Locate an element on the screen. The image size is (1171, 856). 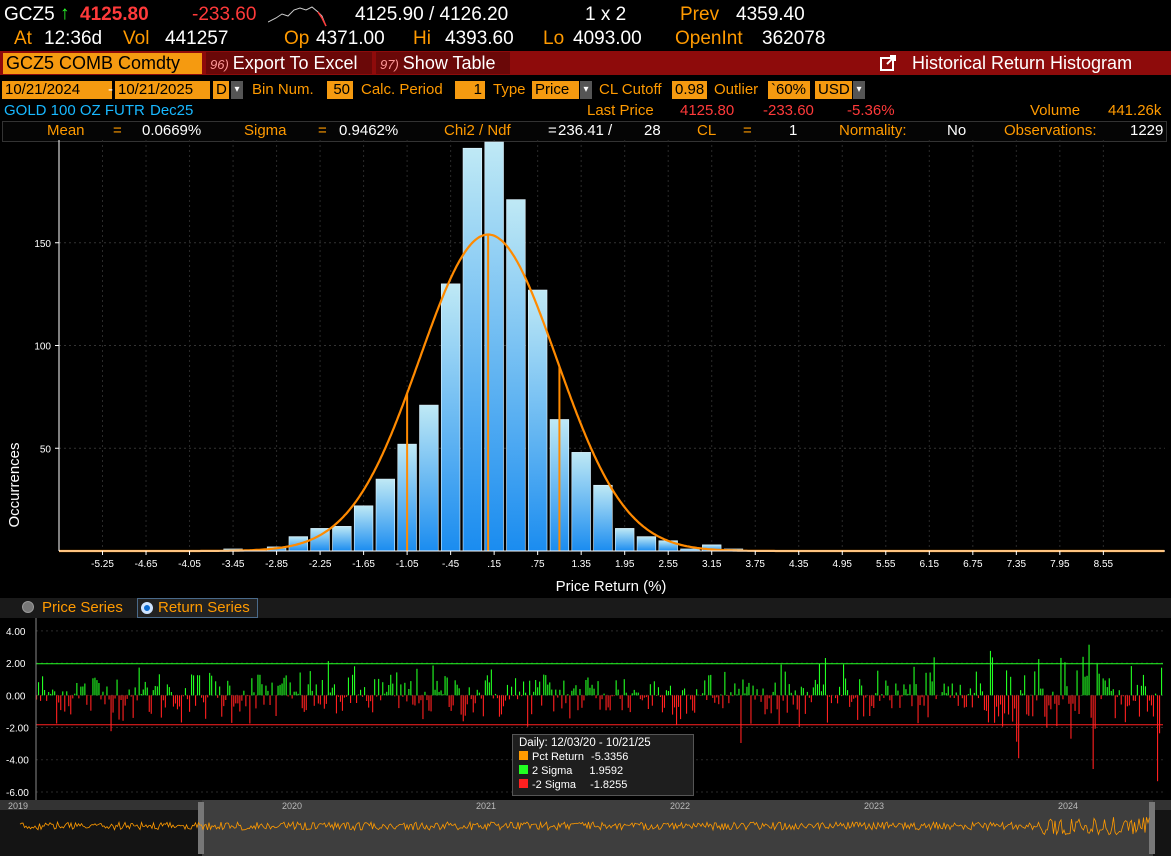
currency-dropdown-icon: ▾ is located at coordinates (859, 90).